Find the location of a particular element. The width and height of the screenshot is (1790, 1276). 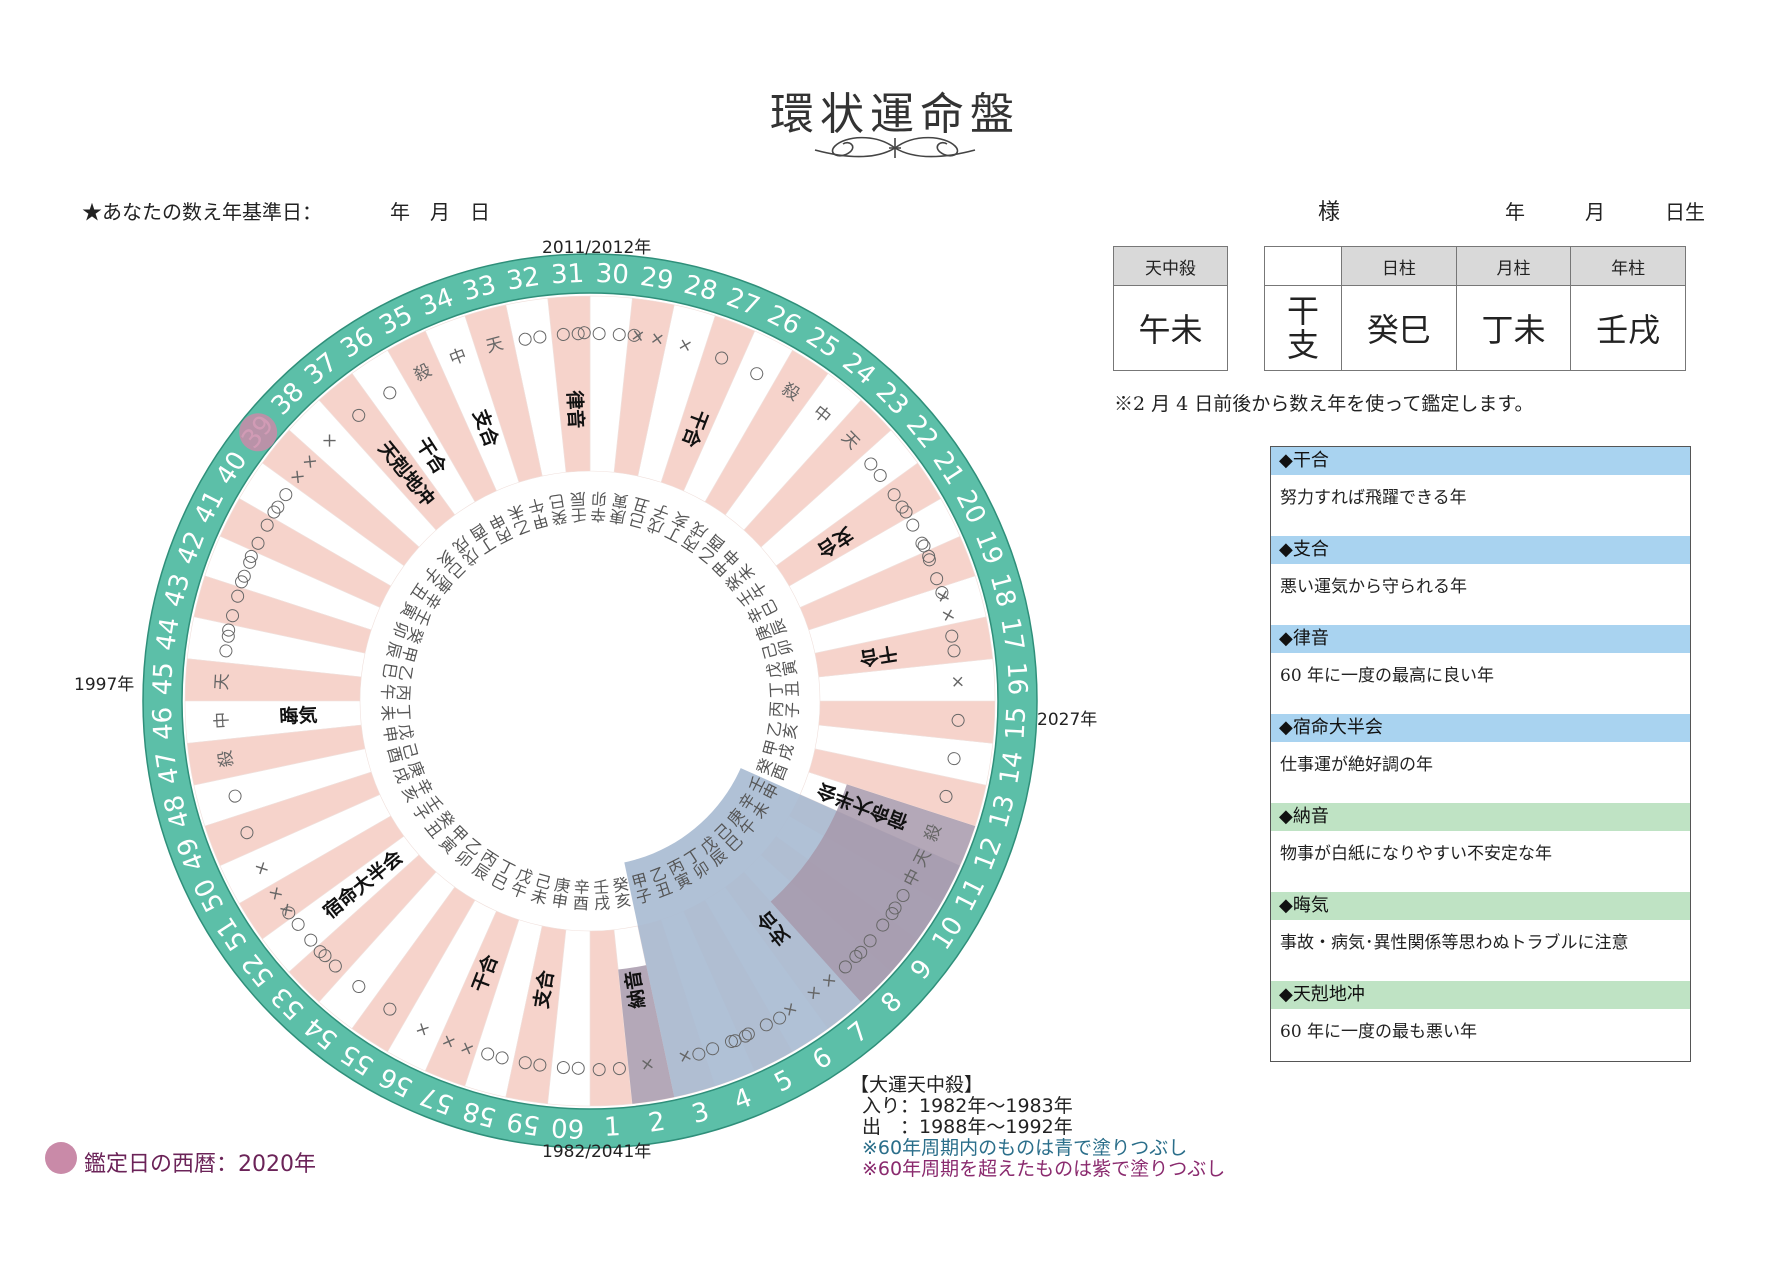

pillar-value-month: 丁未 is located at coordinates (1513, 328).